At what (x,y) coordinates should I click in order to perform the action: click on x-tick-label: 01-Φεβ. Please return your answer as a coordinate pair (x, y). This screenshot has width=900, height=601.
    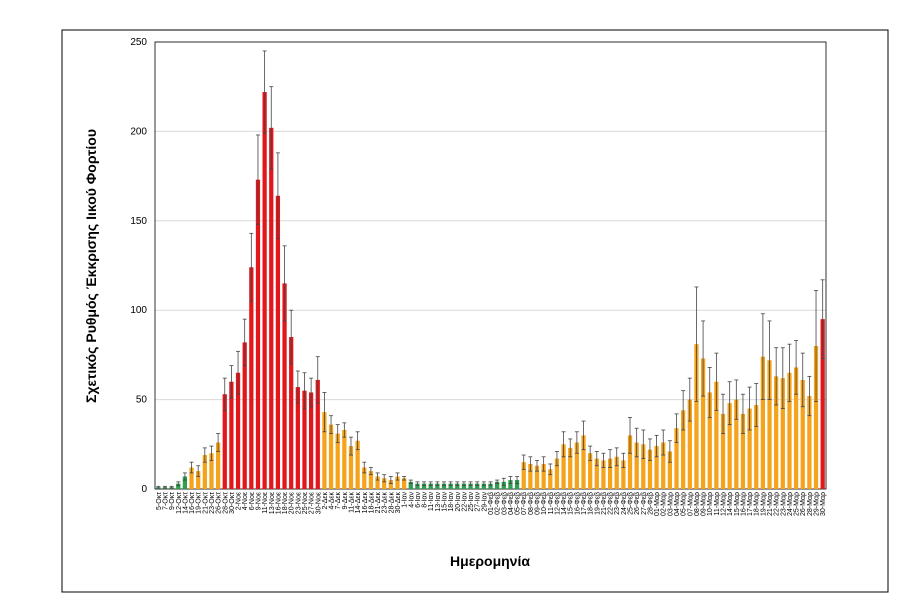
    Looking at the image, I should click on (491, 503).